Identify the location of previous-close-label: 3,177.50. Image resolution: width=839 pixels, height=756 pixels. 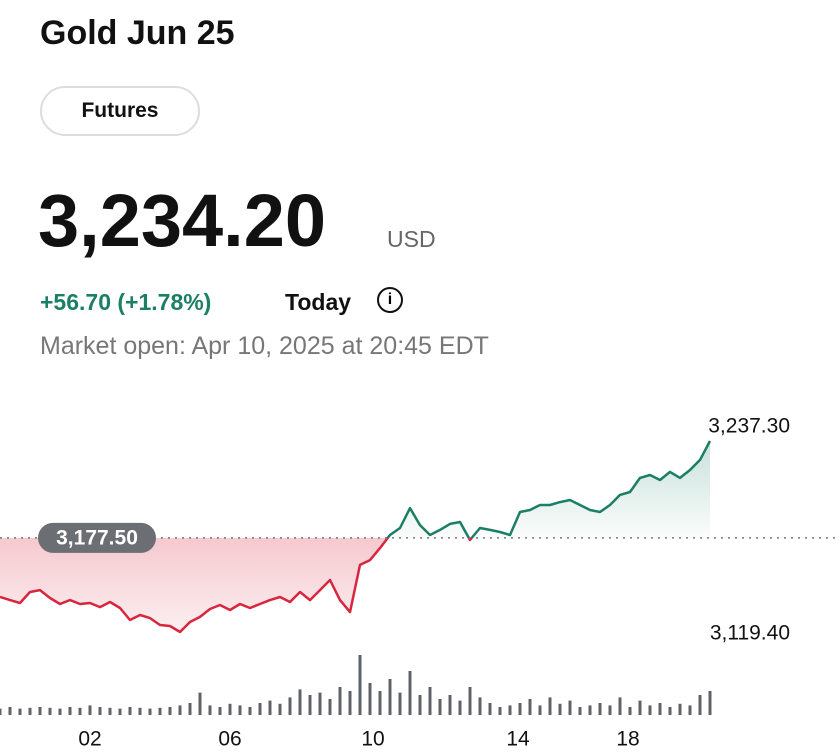
(97, 537).